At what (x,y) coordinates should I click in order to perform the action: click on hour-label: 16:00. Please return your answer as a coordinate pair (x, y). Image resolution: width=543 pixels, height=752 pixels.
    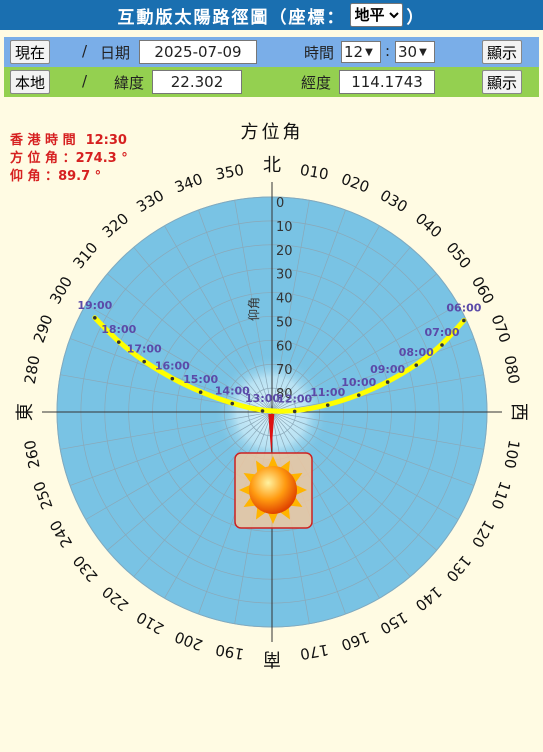
    Looking at the image, I should click on (172, 366).